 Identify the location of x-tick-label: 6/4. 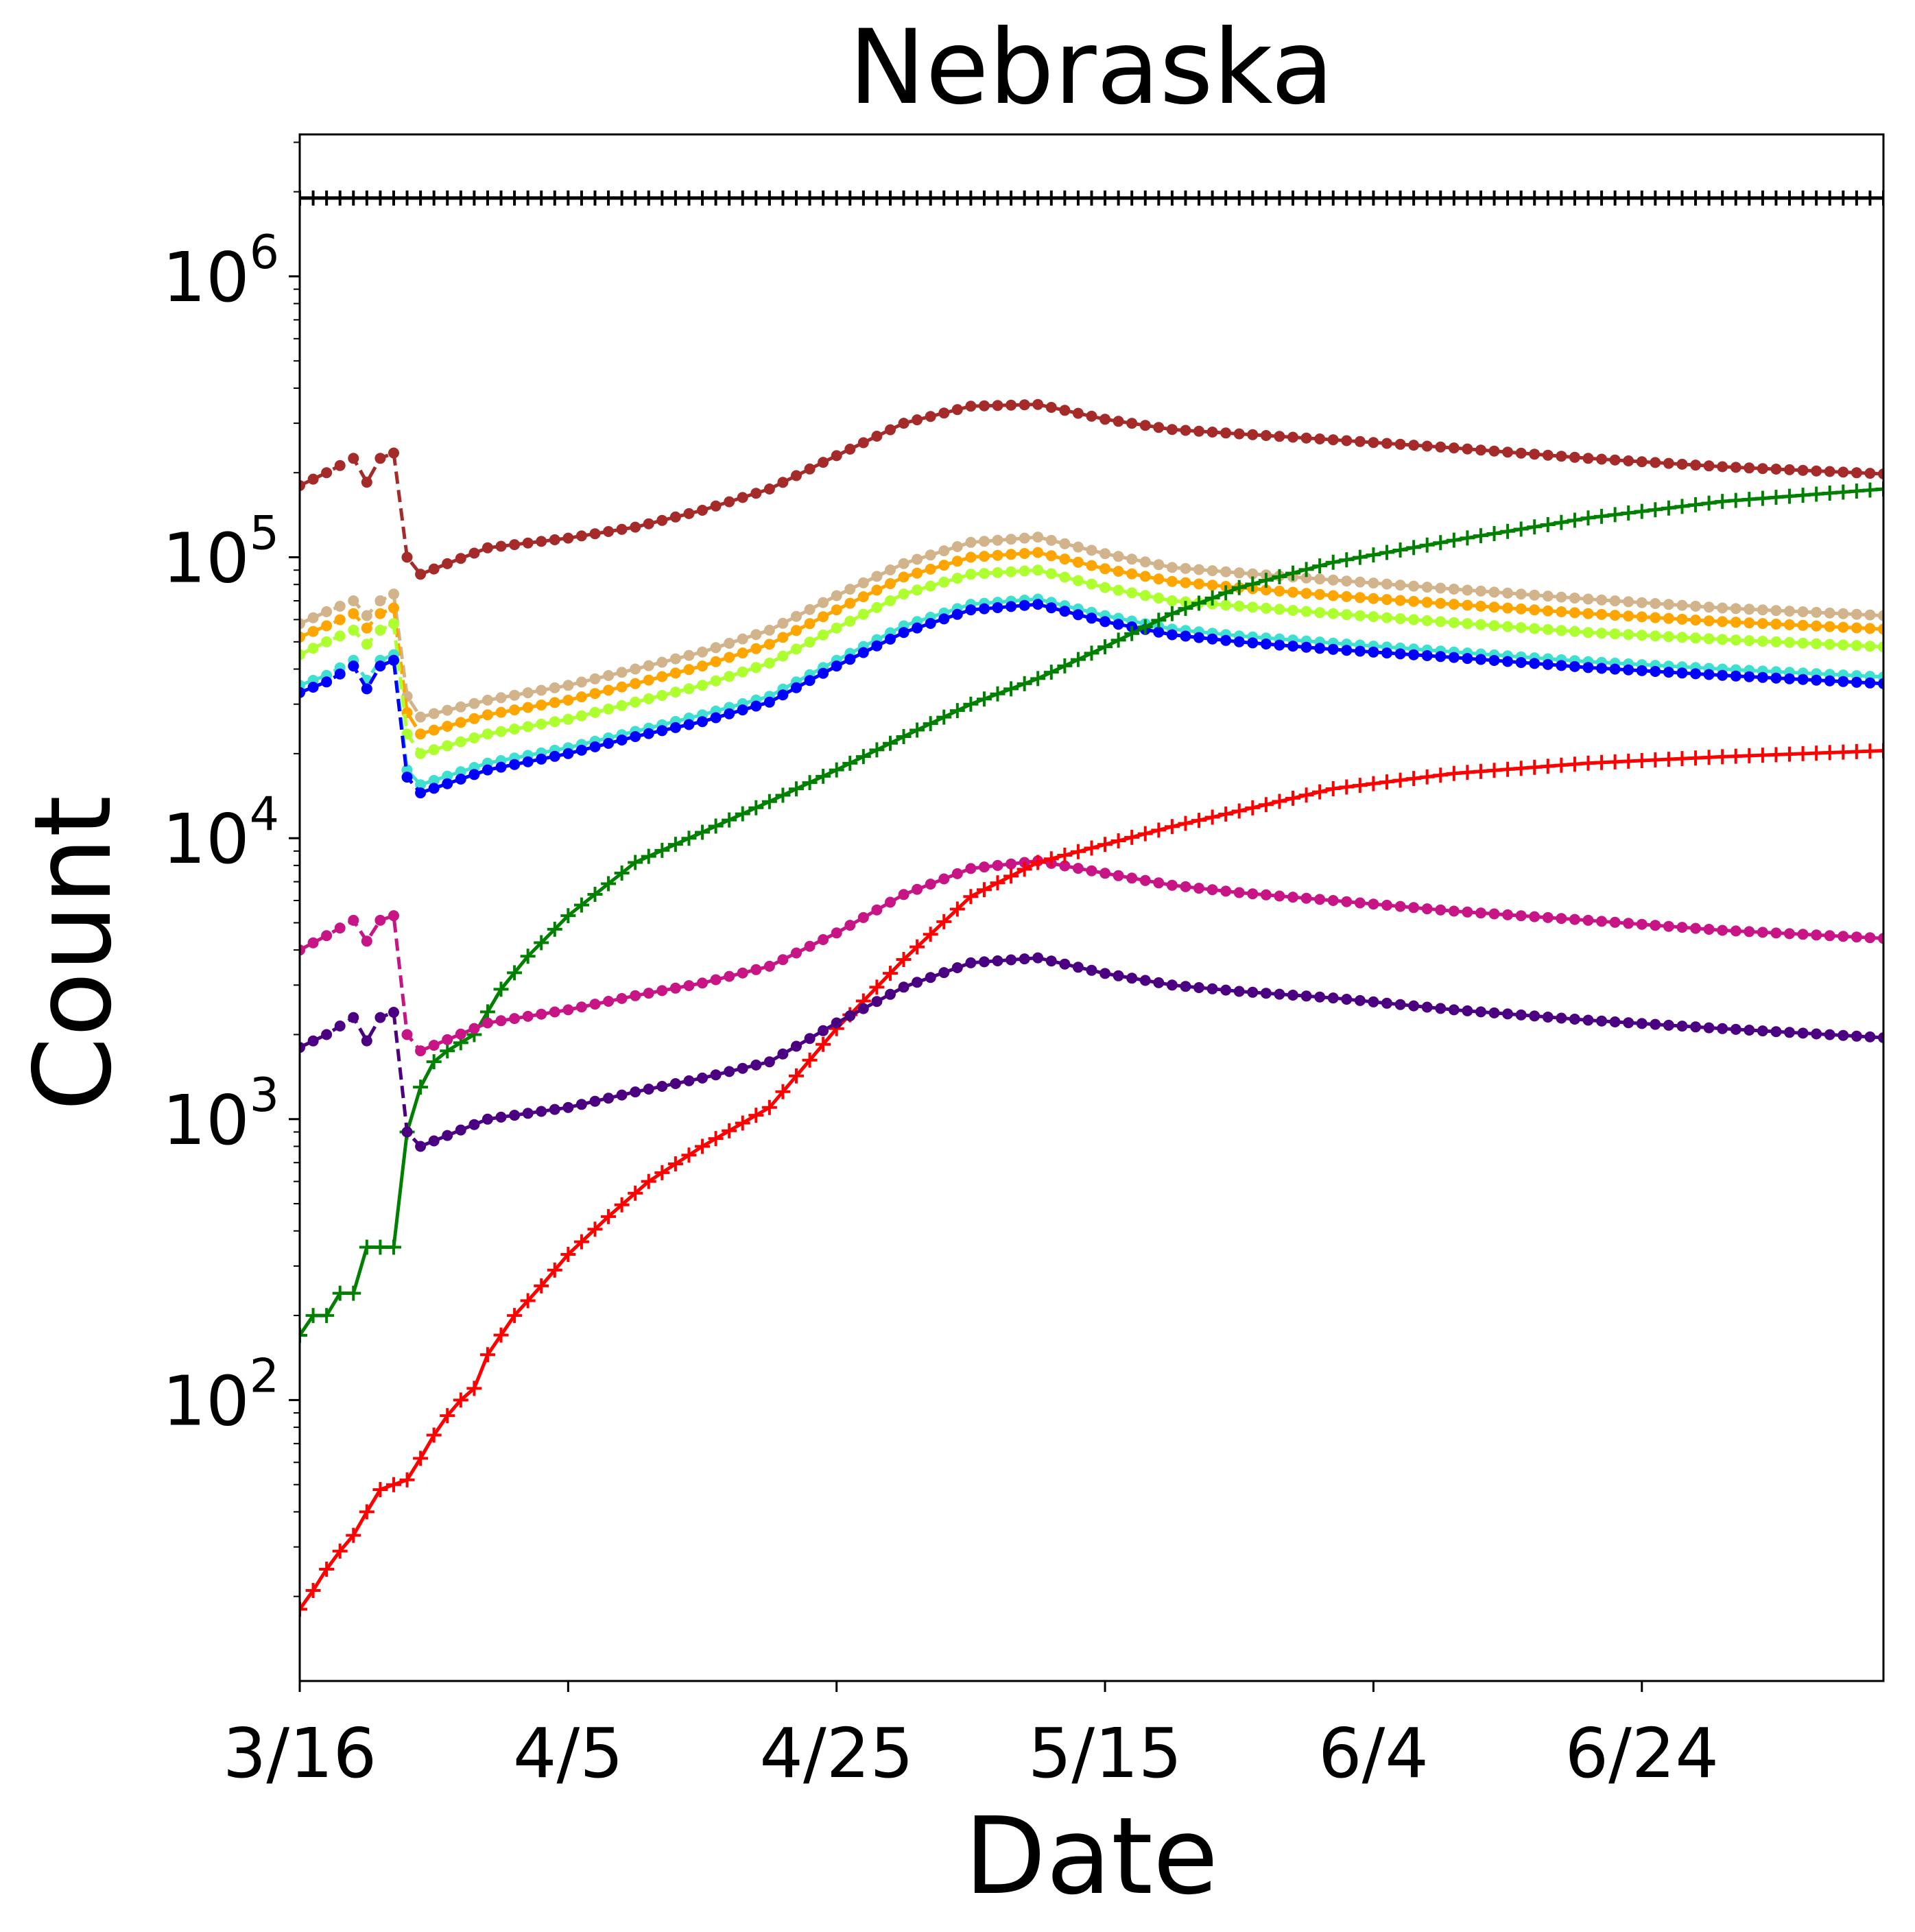
(1374, 1753).